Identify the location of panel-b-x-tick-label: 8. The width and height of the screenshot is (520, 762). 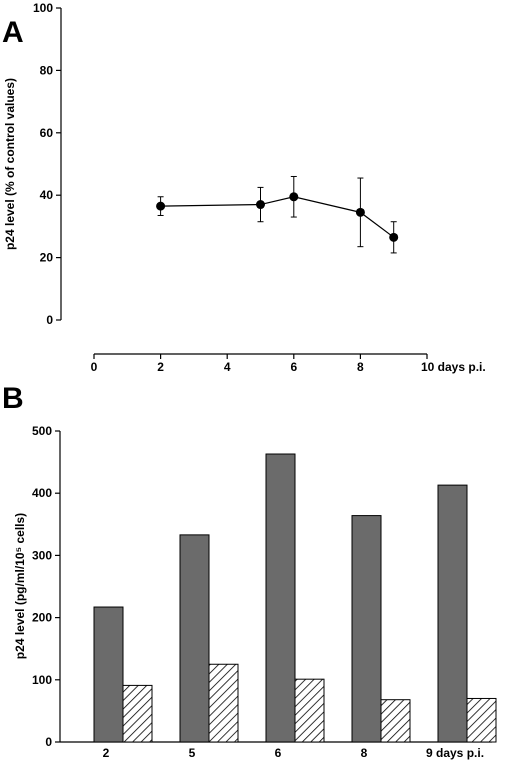
(364, 753).